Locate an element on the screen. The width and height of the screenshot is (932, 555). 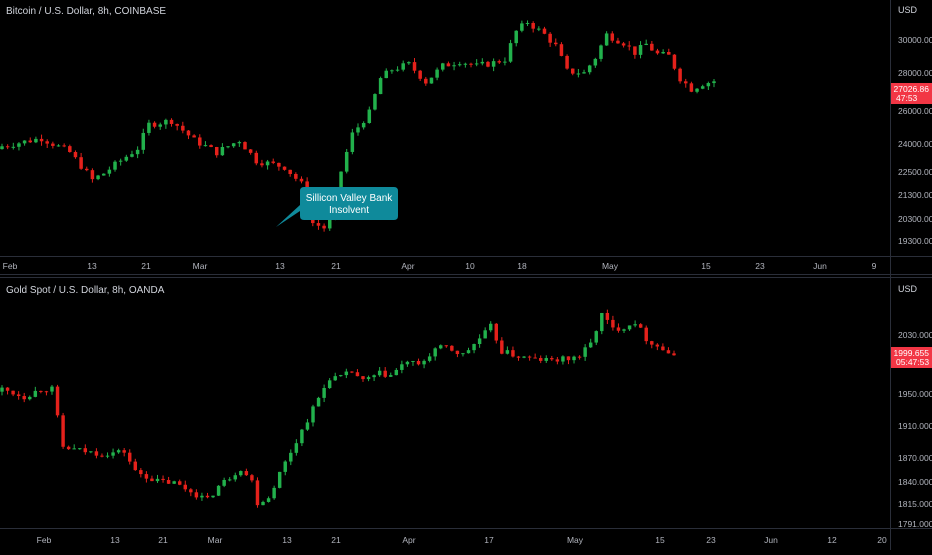
gold-x-tick-label: May is located at coordinates (575, 540).